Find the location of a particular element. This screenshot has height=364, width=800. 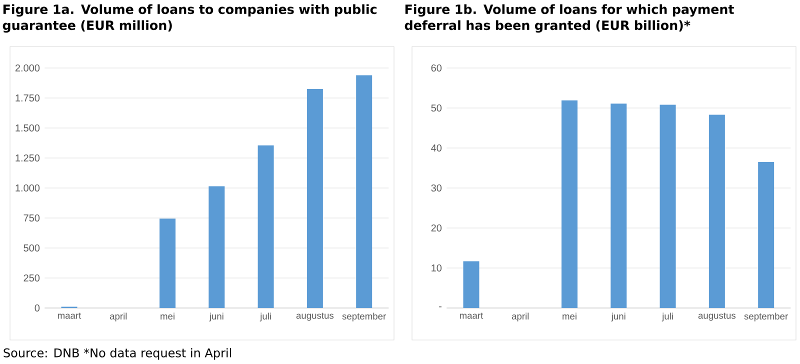

y-tick-label: 2.000 is located at coordinates (27, 68).